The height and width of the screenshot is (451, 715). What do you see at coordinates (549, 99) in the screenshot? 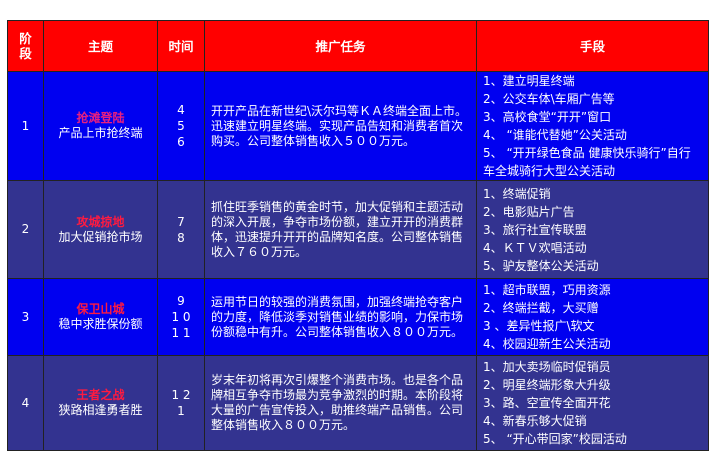
I see `means-item: 2、公交车体\车厢广告等` at bounding box center [549, 99].